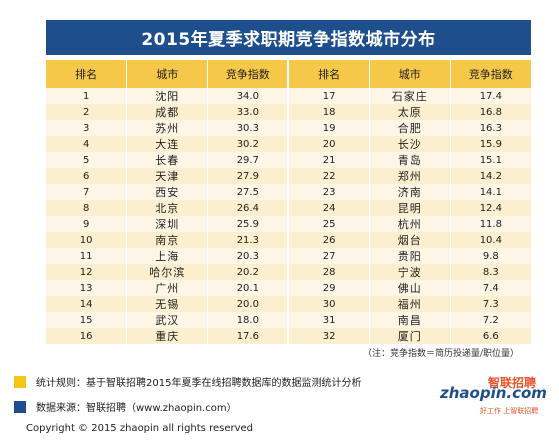  Describe the element at coordinates (490, 128) in the screenshot. I see `cell-index: 16.3` at that location.